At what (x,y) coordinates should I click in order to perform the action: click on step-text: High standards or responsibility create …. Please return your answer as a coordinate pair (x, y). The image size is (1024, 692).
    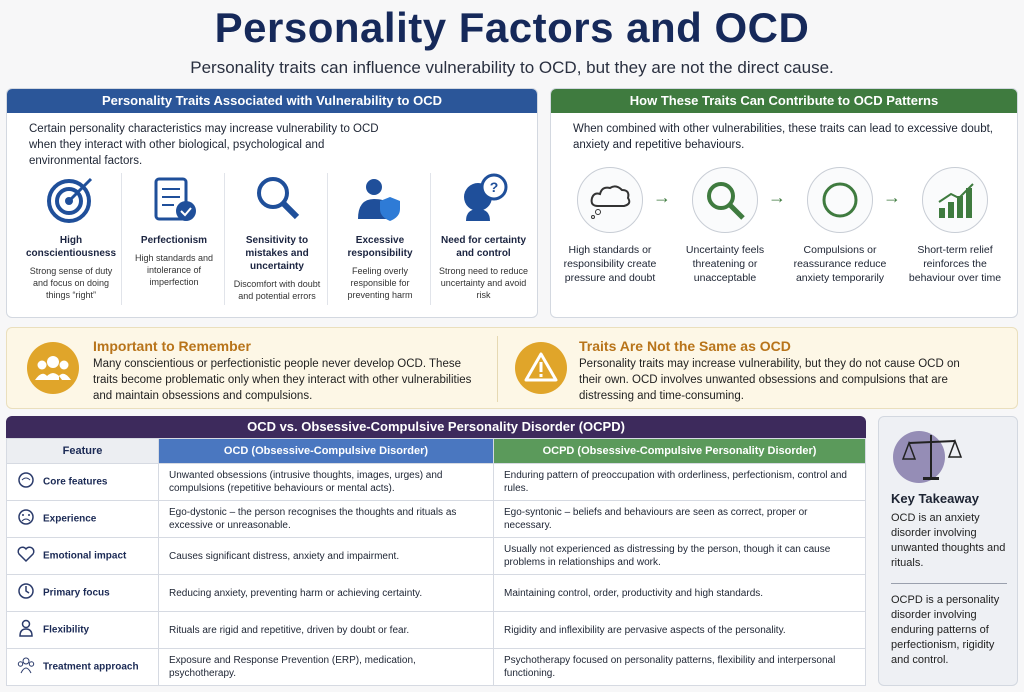
    Looking at the image, I should click on (610, 264).